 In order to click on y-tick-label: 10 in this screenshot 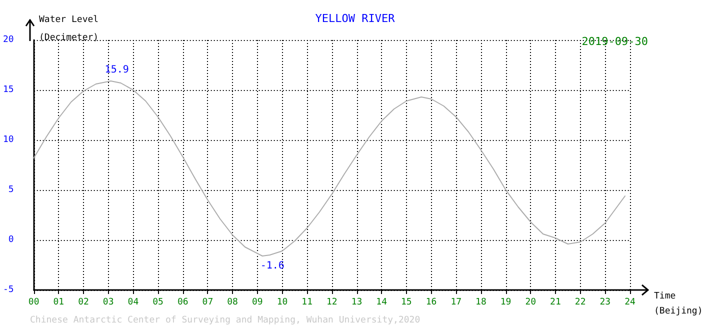, I will do `click(8, 140)`.